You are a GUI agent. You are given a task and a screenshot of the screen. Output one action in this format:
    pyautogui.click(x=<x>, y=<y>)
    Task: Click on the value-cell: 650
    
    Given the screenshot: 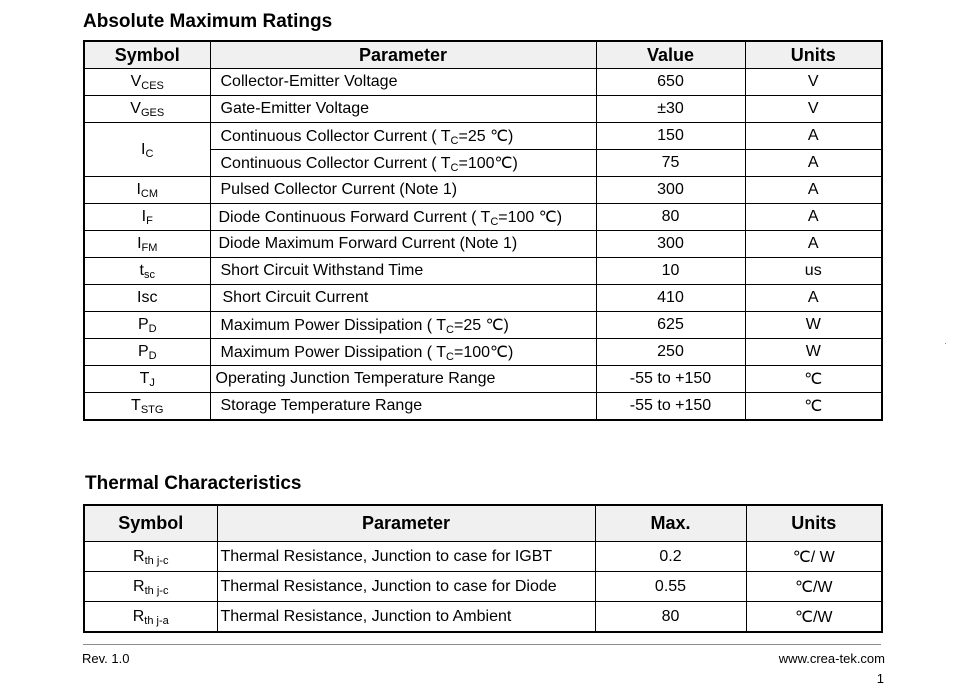 What is the action you would take?
    pyautogui.click(x=670, y=82)
    